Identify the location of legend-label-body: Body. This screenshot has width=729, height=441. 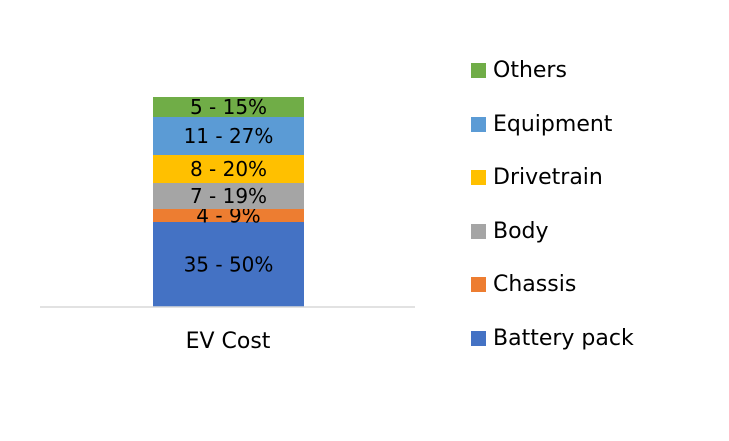
(521, 231).